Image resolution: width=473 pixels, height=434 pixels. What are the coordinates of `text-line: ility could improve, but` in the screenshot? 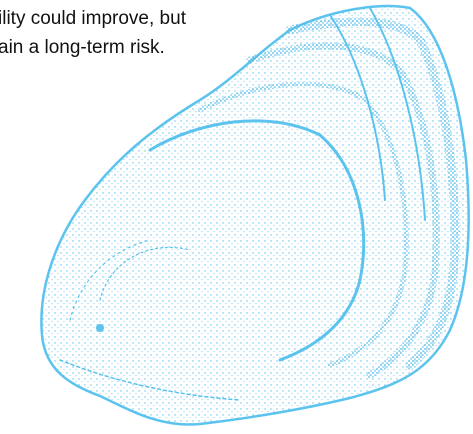 It's located at (93, 18).